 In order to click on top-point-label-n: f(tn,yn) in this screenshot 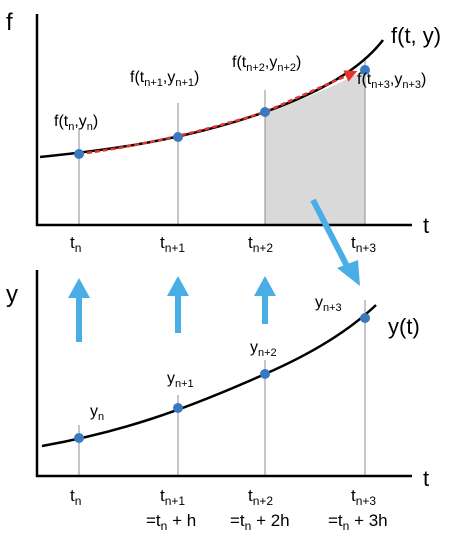, I will do `click(76, 123)`.